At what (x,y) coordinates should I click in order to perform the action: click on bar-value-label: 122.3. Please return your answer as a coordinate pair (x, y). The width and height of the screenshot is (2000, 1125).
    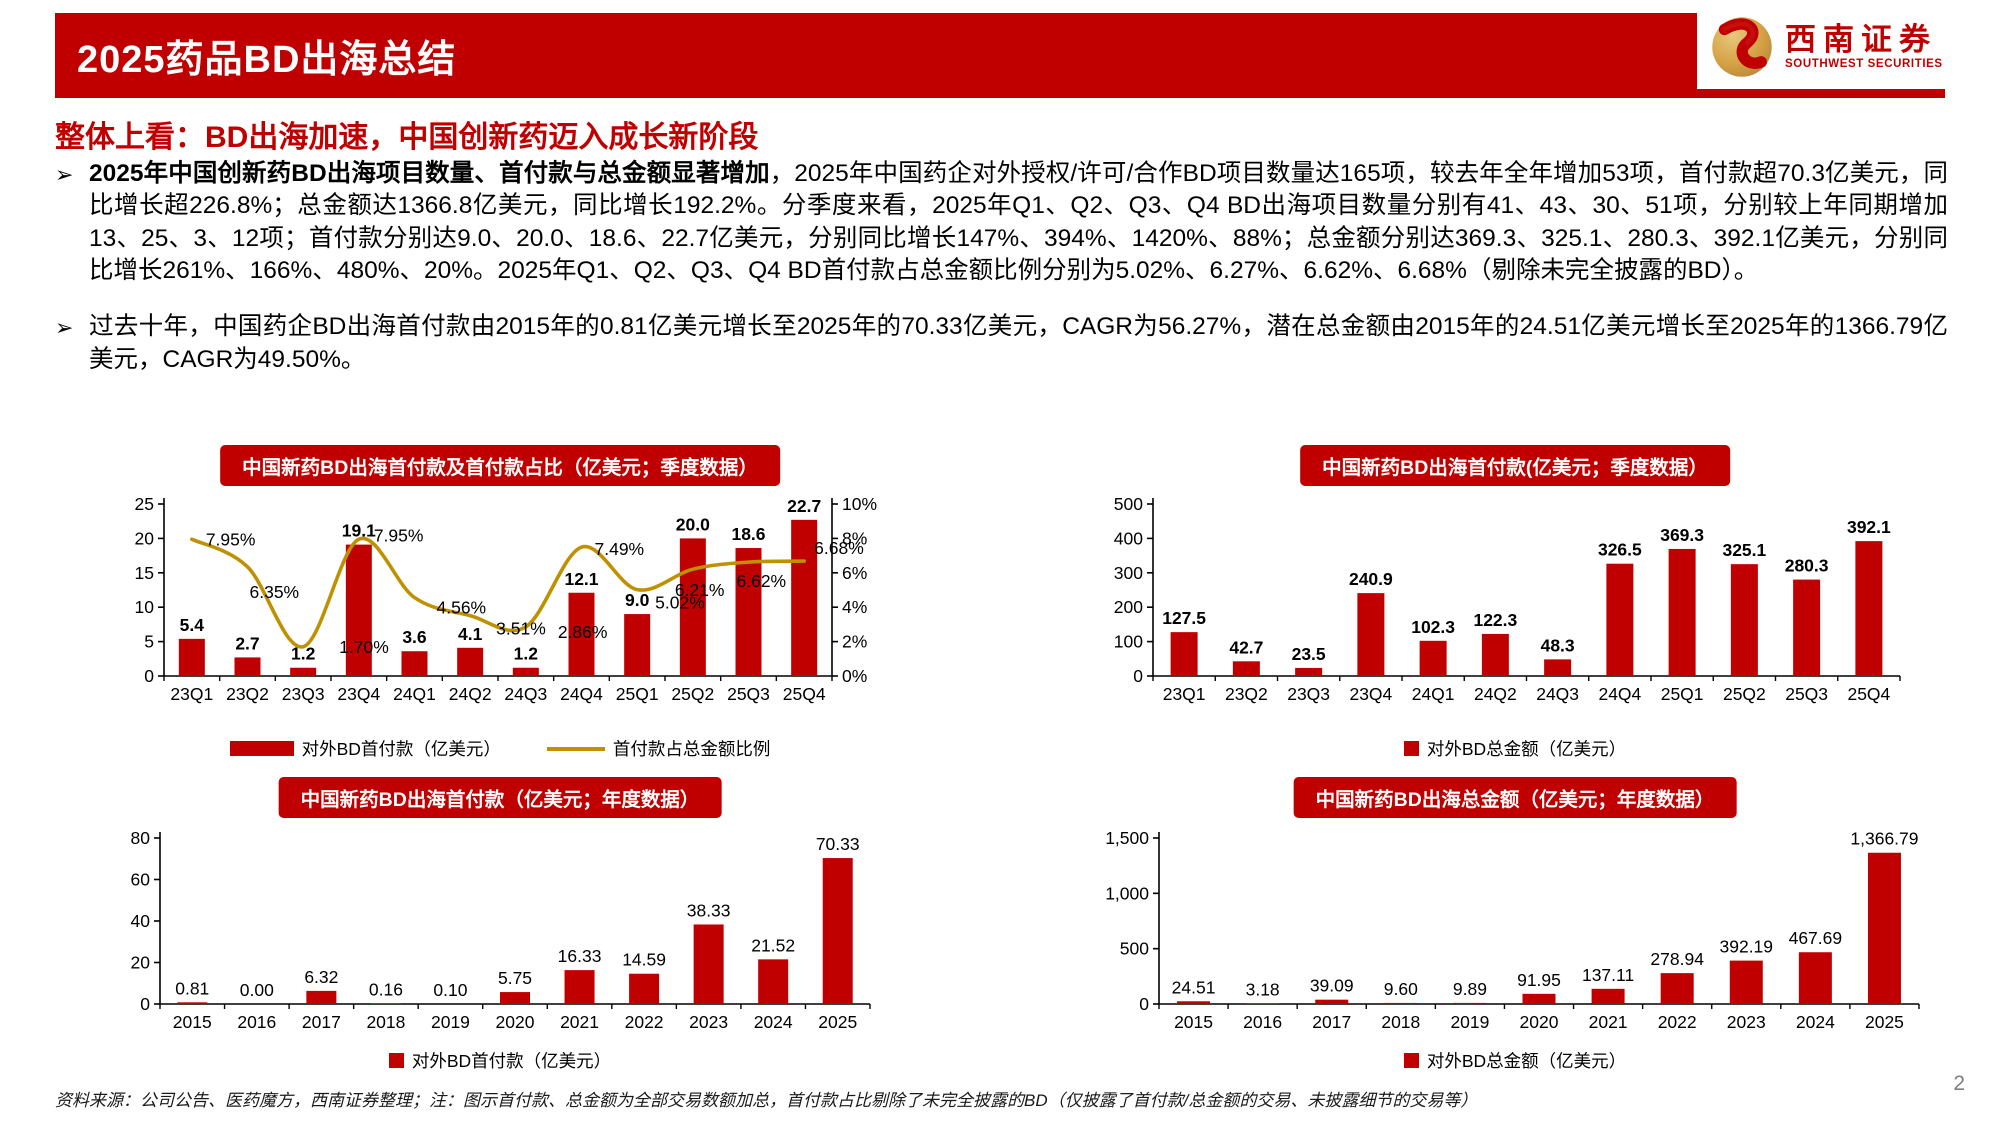
    Looking at the image, I should click on (1495, 620).